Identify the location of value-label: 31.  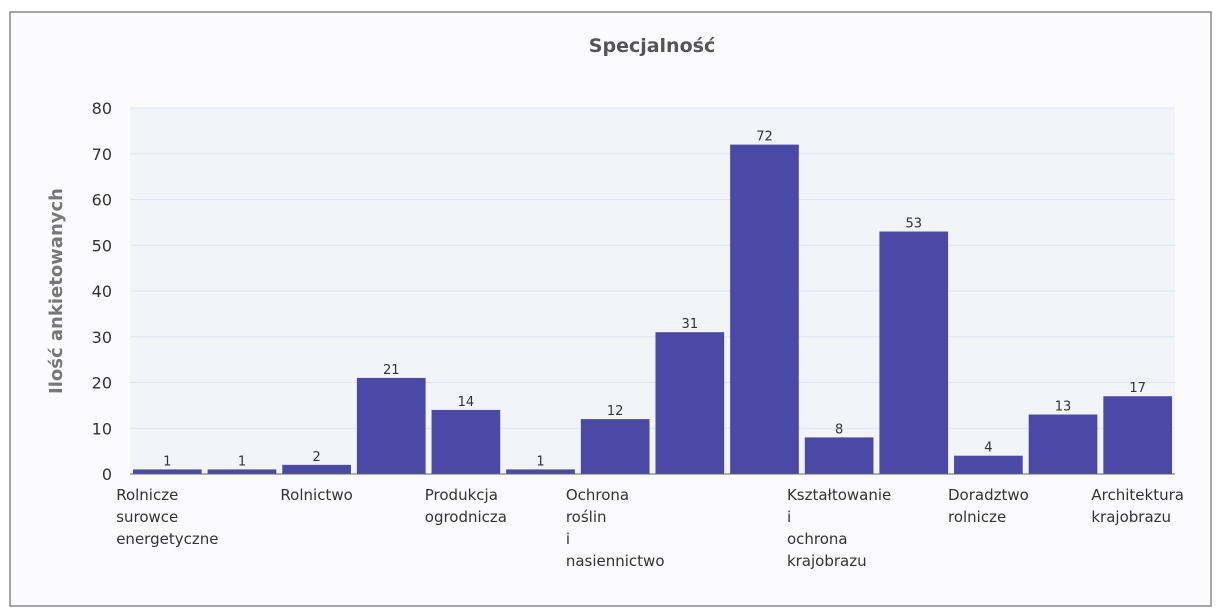
(690, 324).